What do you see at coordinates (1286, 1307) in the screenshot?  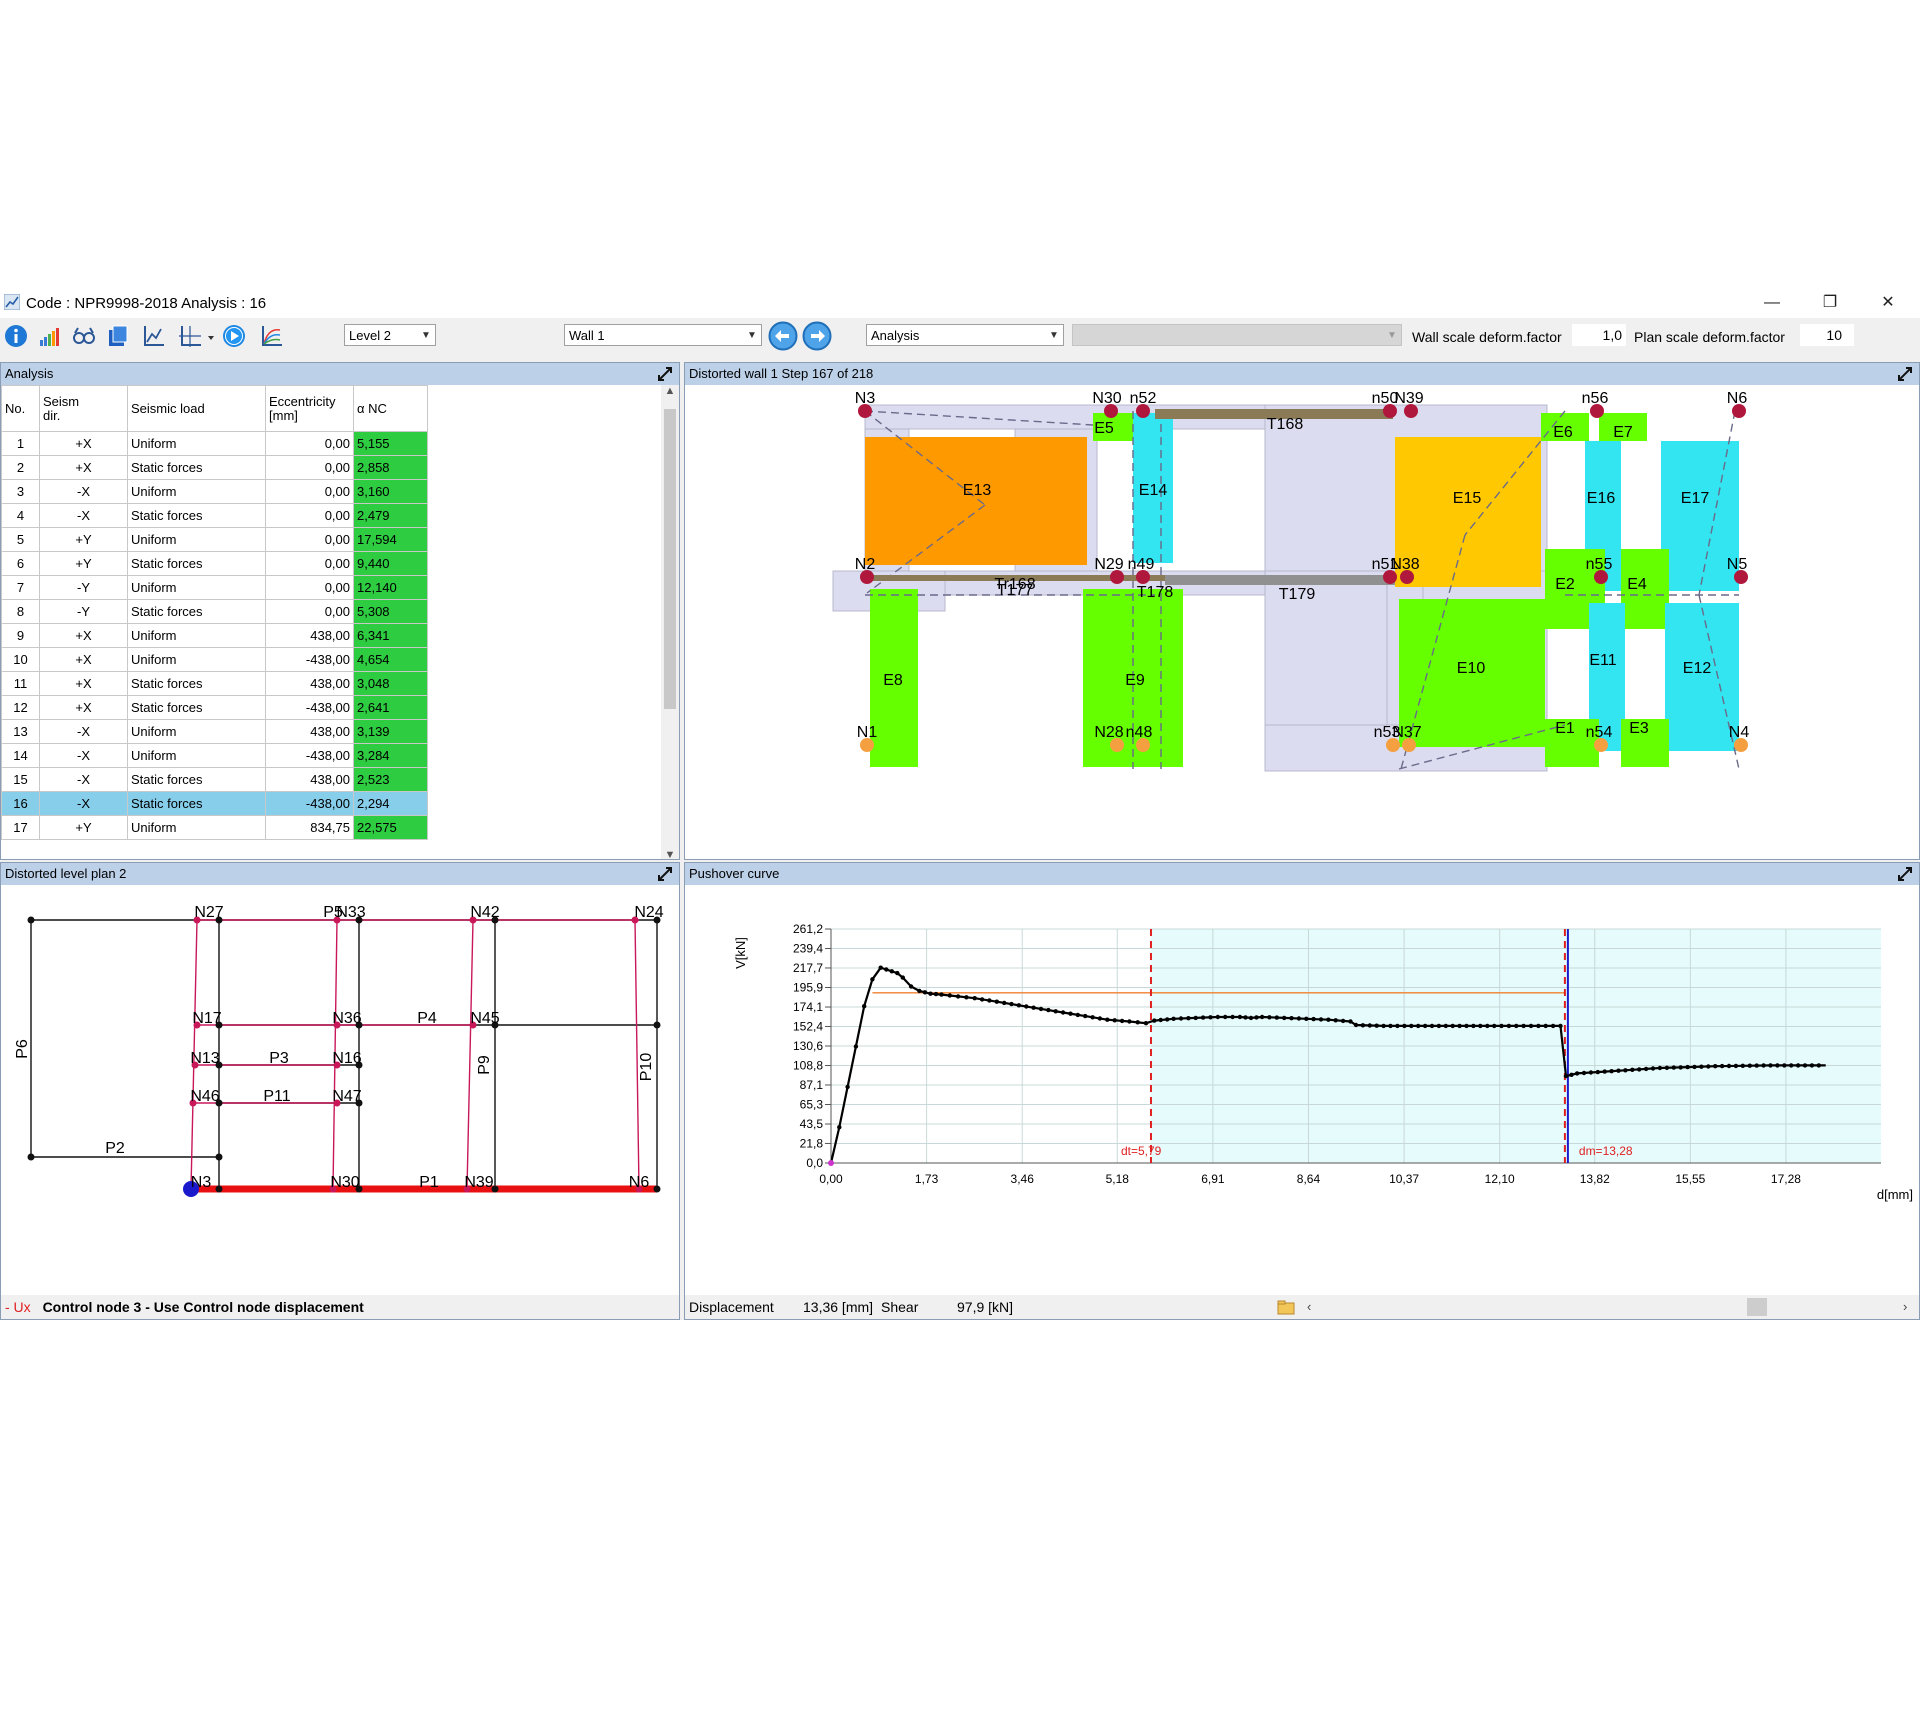 I see `folder-icon` at bounding box center [1286, 1307].